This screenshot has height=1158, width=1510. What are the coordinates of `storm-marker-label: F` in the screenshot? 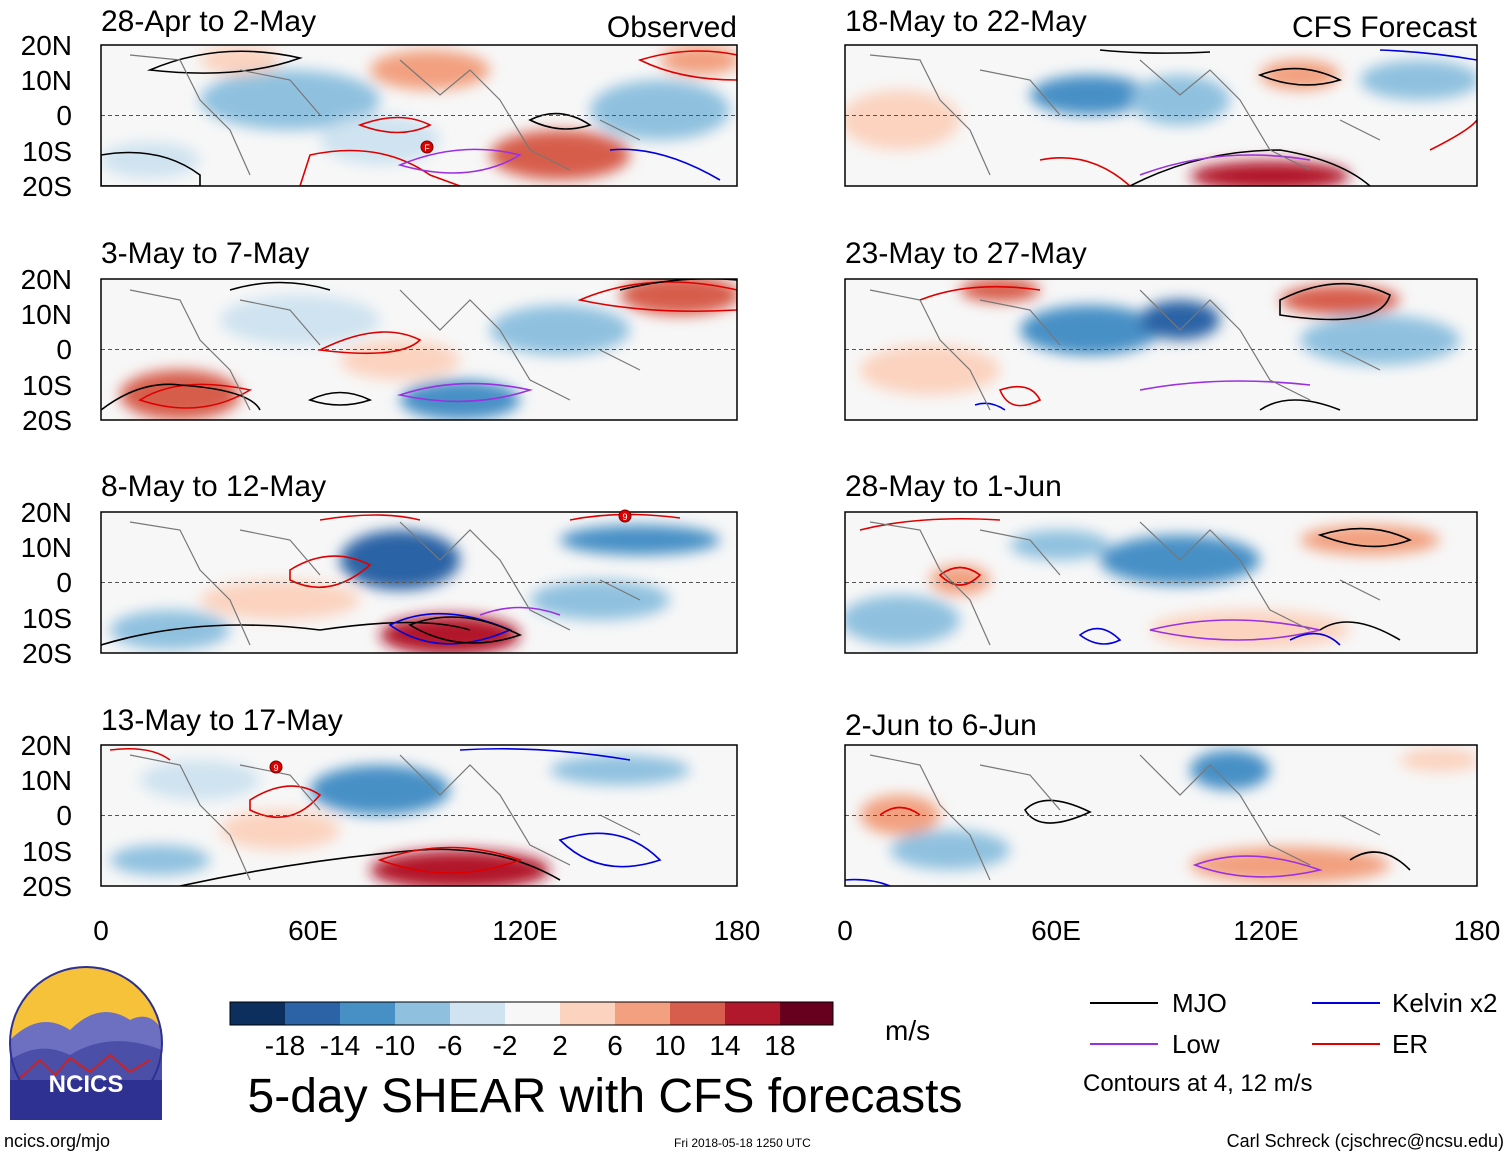 It's located at (427, 148).